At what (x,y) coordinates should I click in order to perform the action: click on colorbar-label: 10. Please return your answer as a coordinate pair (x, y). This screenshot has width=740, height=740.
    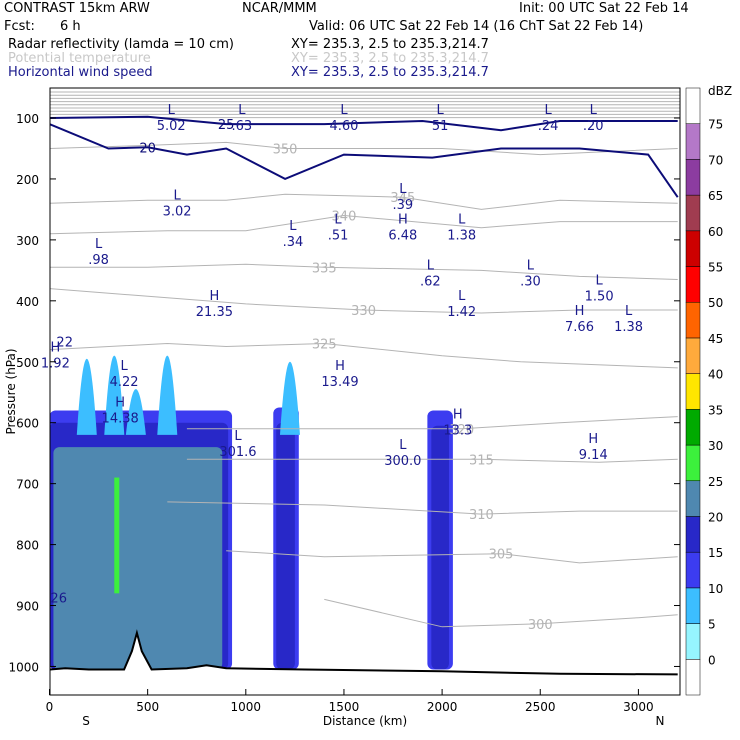
    Looking at the image, I should click on (715, 589).